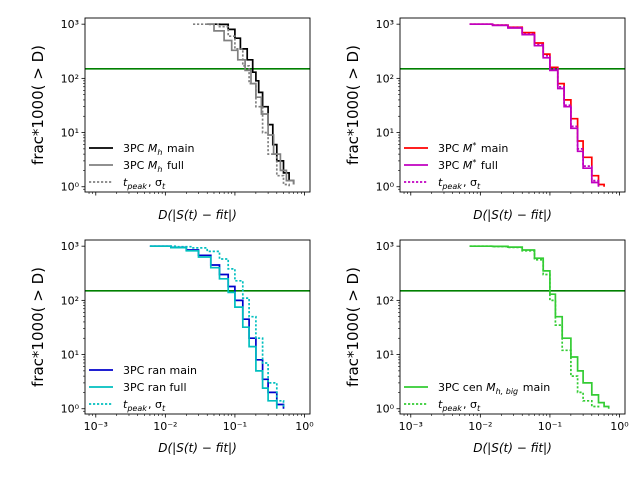 The width and height of the screenshot is (640, 480). Describe the element at coordinates (160, 370) in the screenshot. I see `legend-label: 3PC ran main` at that location.